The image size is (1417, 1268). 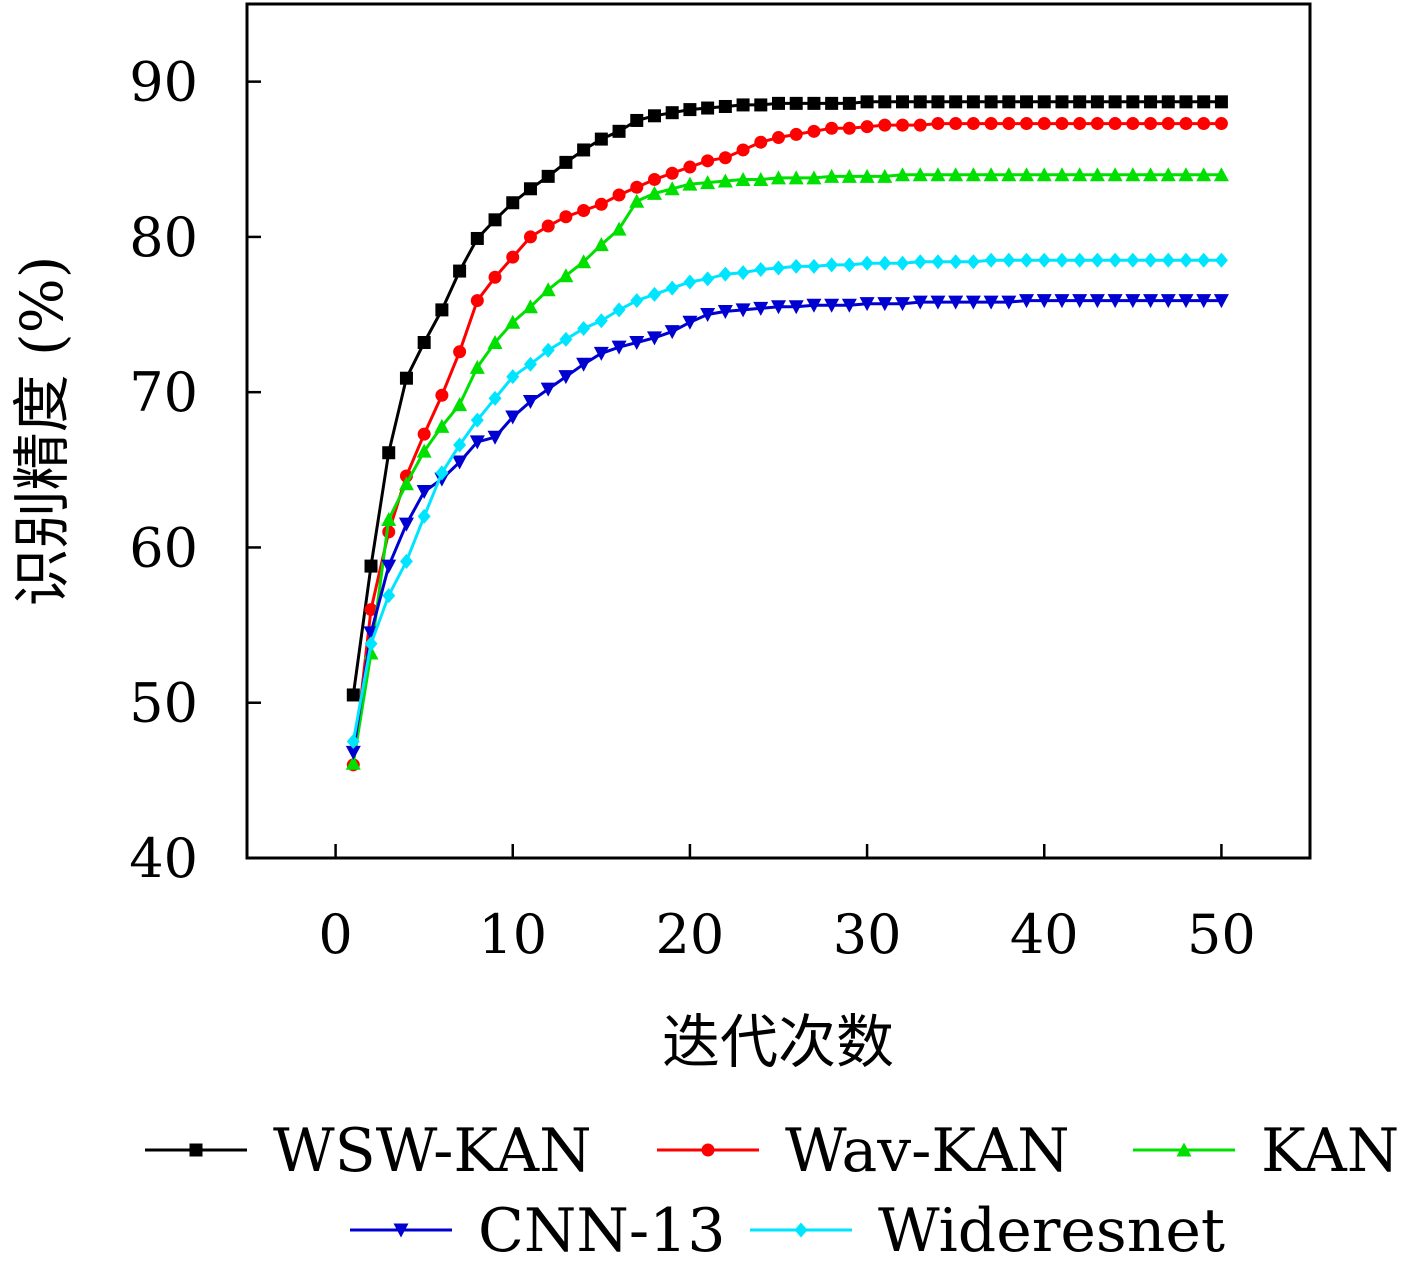 What do you see at coordinates (1051, 1231) in the screenshot?
I see `legend-label: Wideresnet` at bounding box center [1051, 1231].